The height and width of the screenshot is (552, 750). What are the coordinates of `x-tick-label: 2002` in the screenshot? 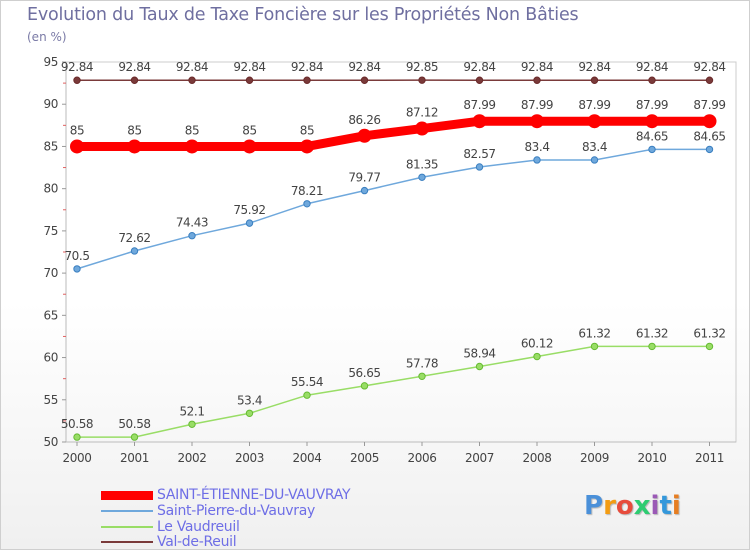 It's located at (192, 458).